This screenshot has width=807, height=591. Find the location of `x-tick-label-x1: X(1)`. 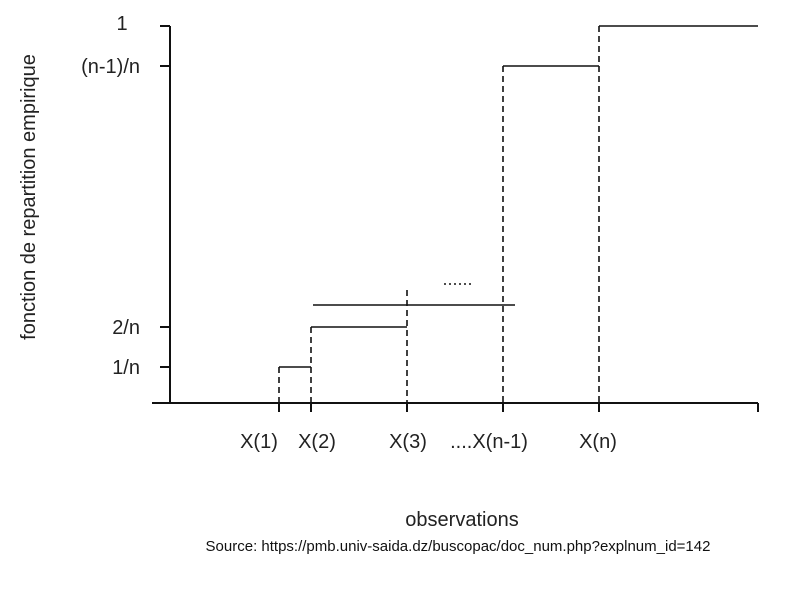

x-tick-label-x1: X(1) is located at coordinates (259, 442).